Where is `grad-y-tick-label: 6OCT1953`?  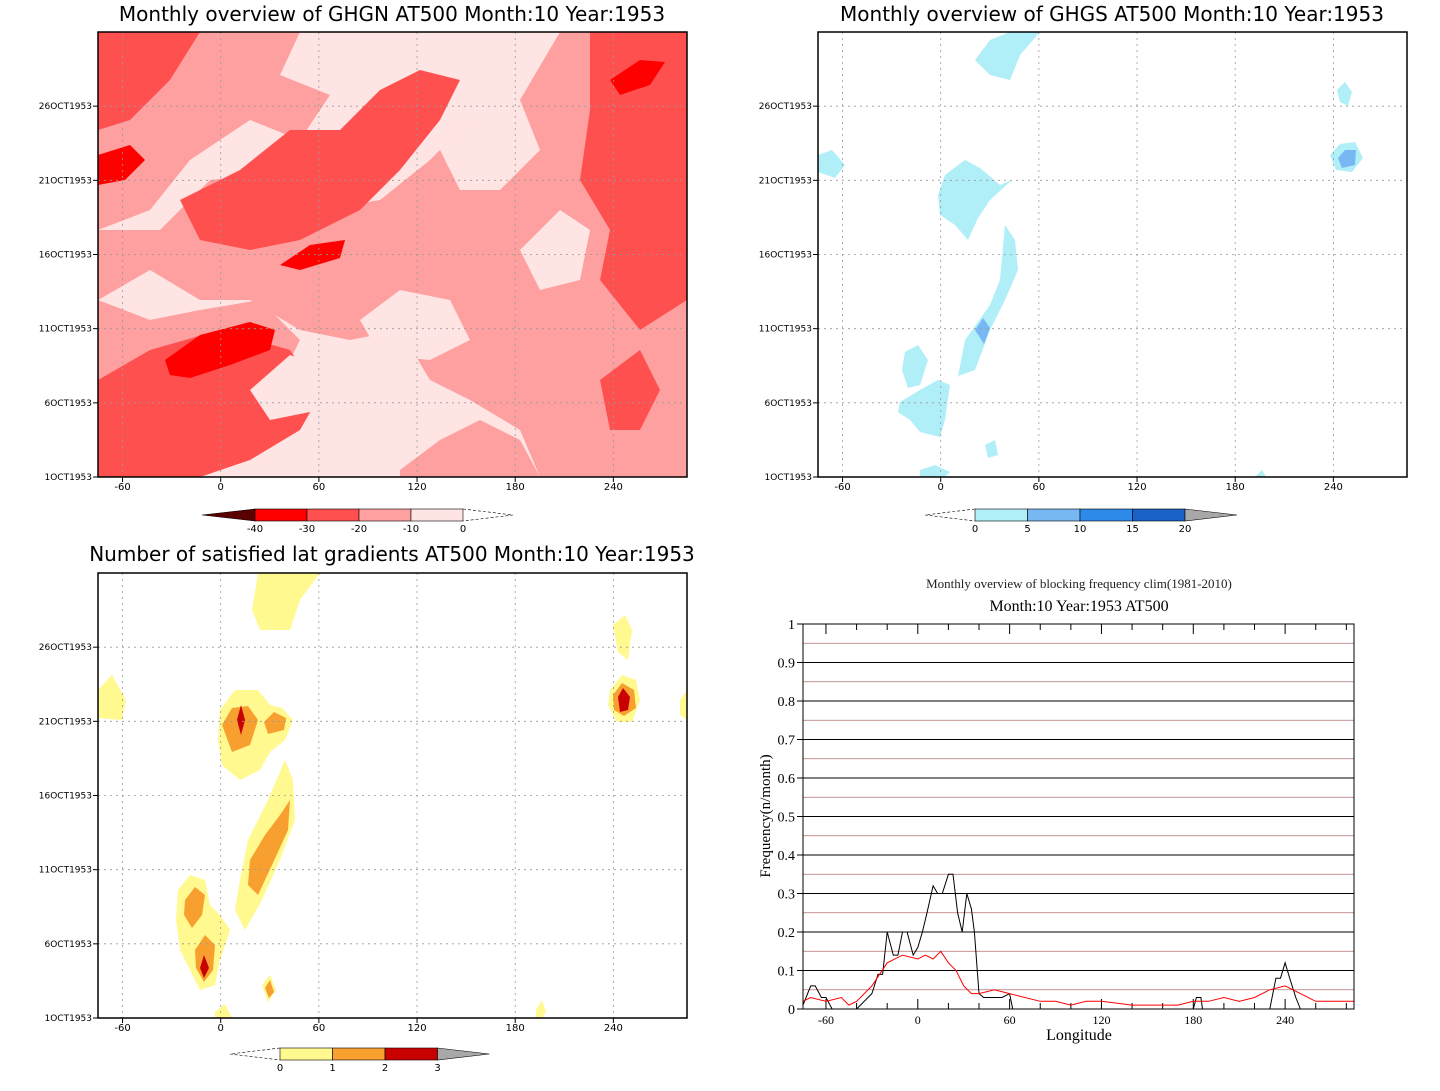 grad-y-tick-label: 6OCT1953 is located at coordinates (69, 945).